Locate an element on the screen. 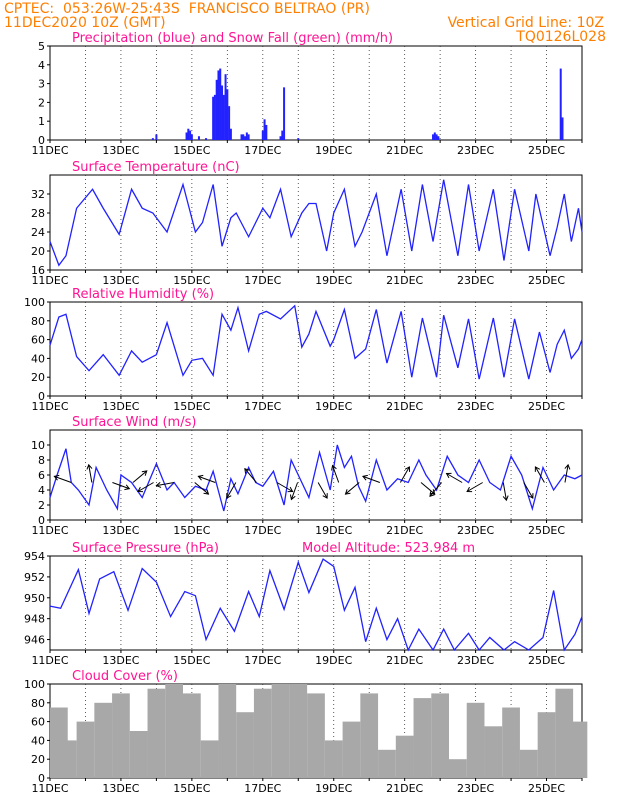 The width and height of the screenshot is (618, 800). y-tick-label: 16 is located at coordinates (38, 270).